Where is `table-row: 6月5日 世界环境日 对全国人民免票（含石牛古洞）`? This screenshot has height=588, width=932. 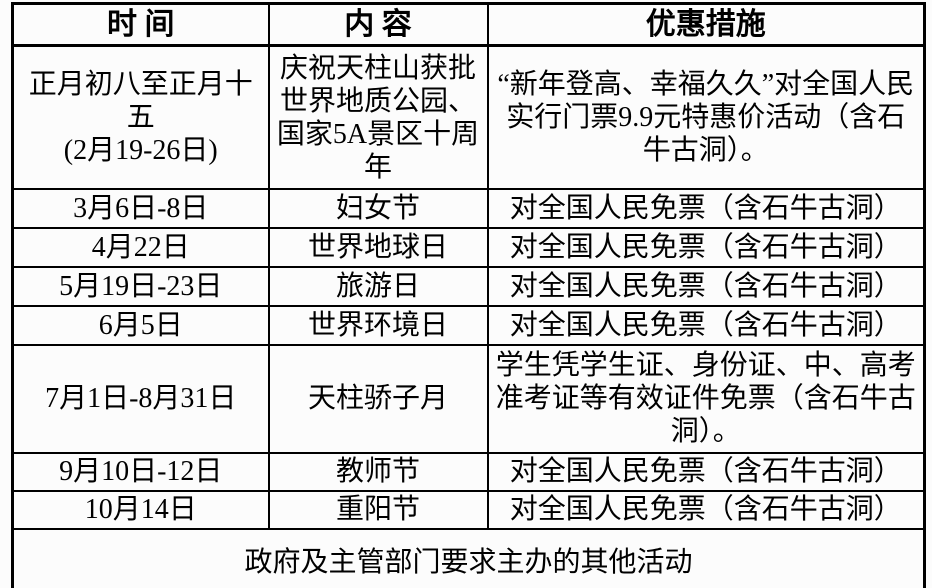 table-row: 6月5日 世界环境日 对全国人民免票（含石牛古洞） is located at coordinates (468, 325).